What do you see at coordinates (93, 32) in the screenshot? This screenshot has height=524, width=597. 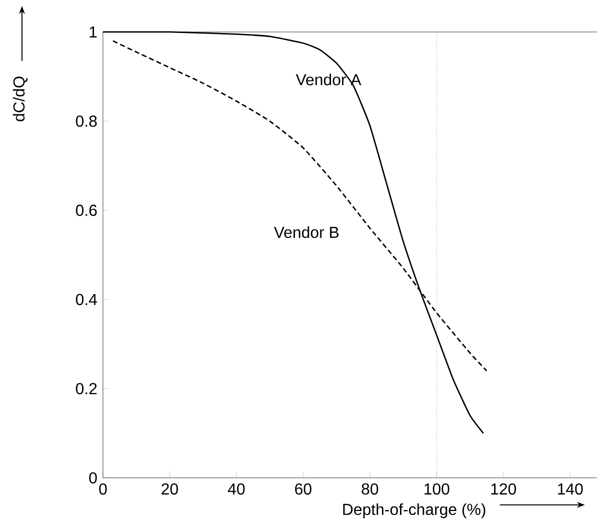 I see `y-tick-label: 1` at bounding box center [93, 32].